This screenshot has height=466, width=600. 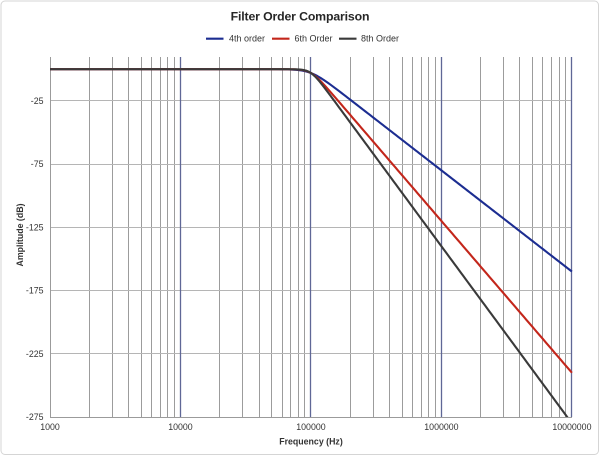 I want to click on svg-text: -75, so click(x=37, y=164).